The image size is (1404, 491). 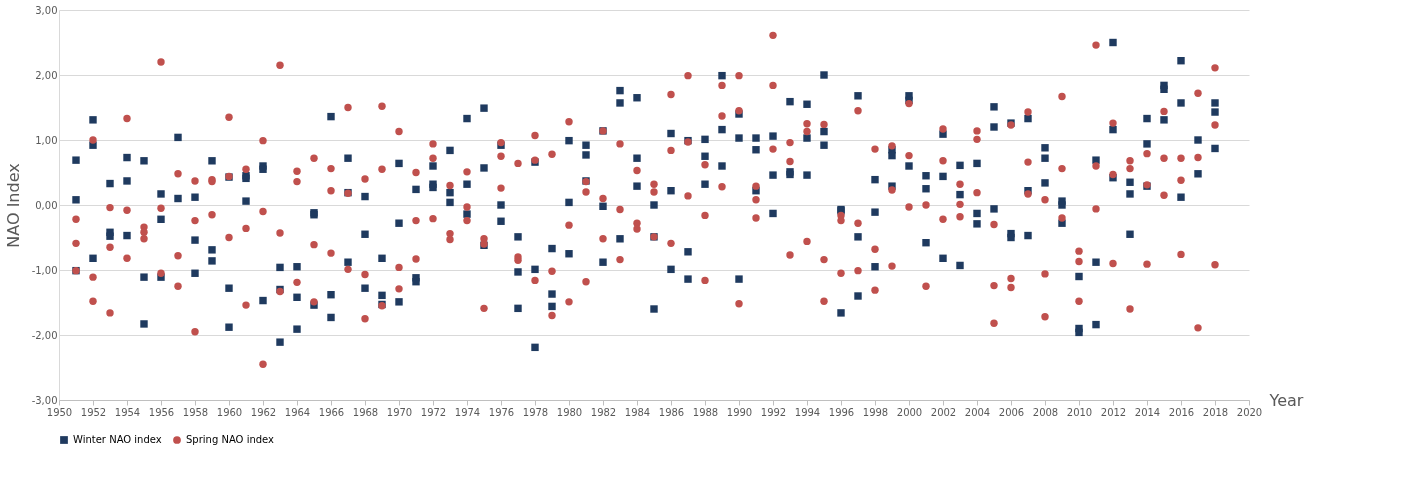 What do you see at coordinates (637, 412) in the screenshot?
I see `x-tick-label: 1984` at bounding box center [637, 412].